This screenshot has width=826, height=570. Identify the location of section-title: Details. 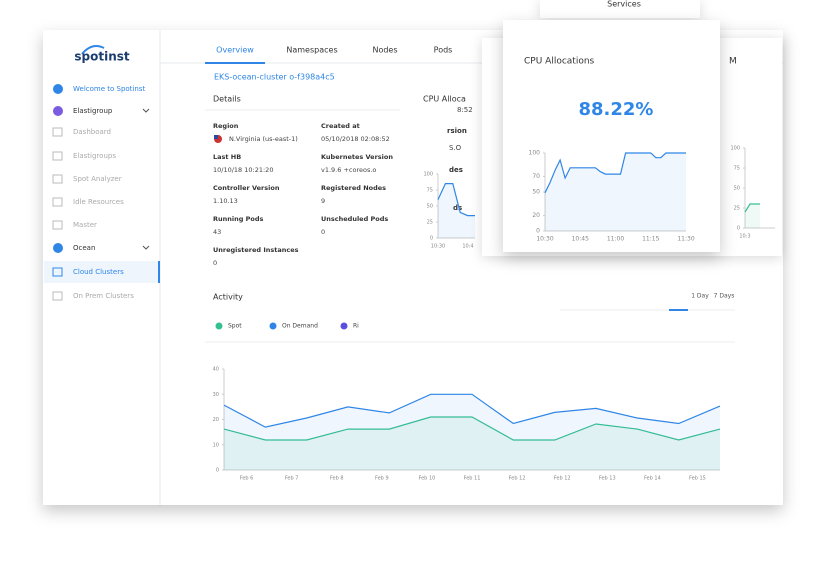
(227, 99).